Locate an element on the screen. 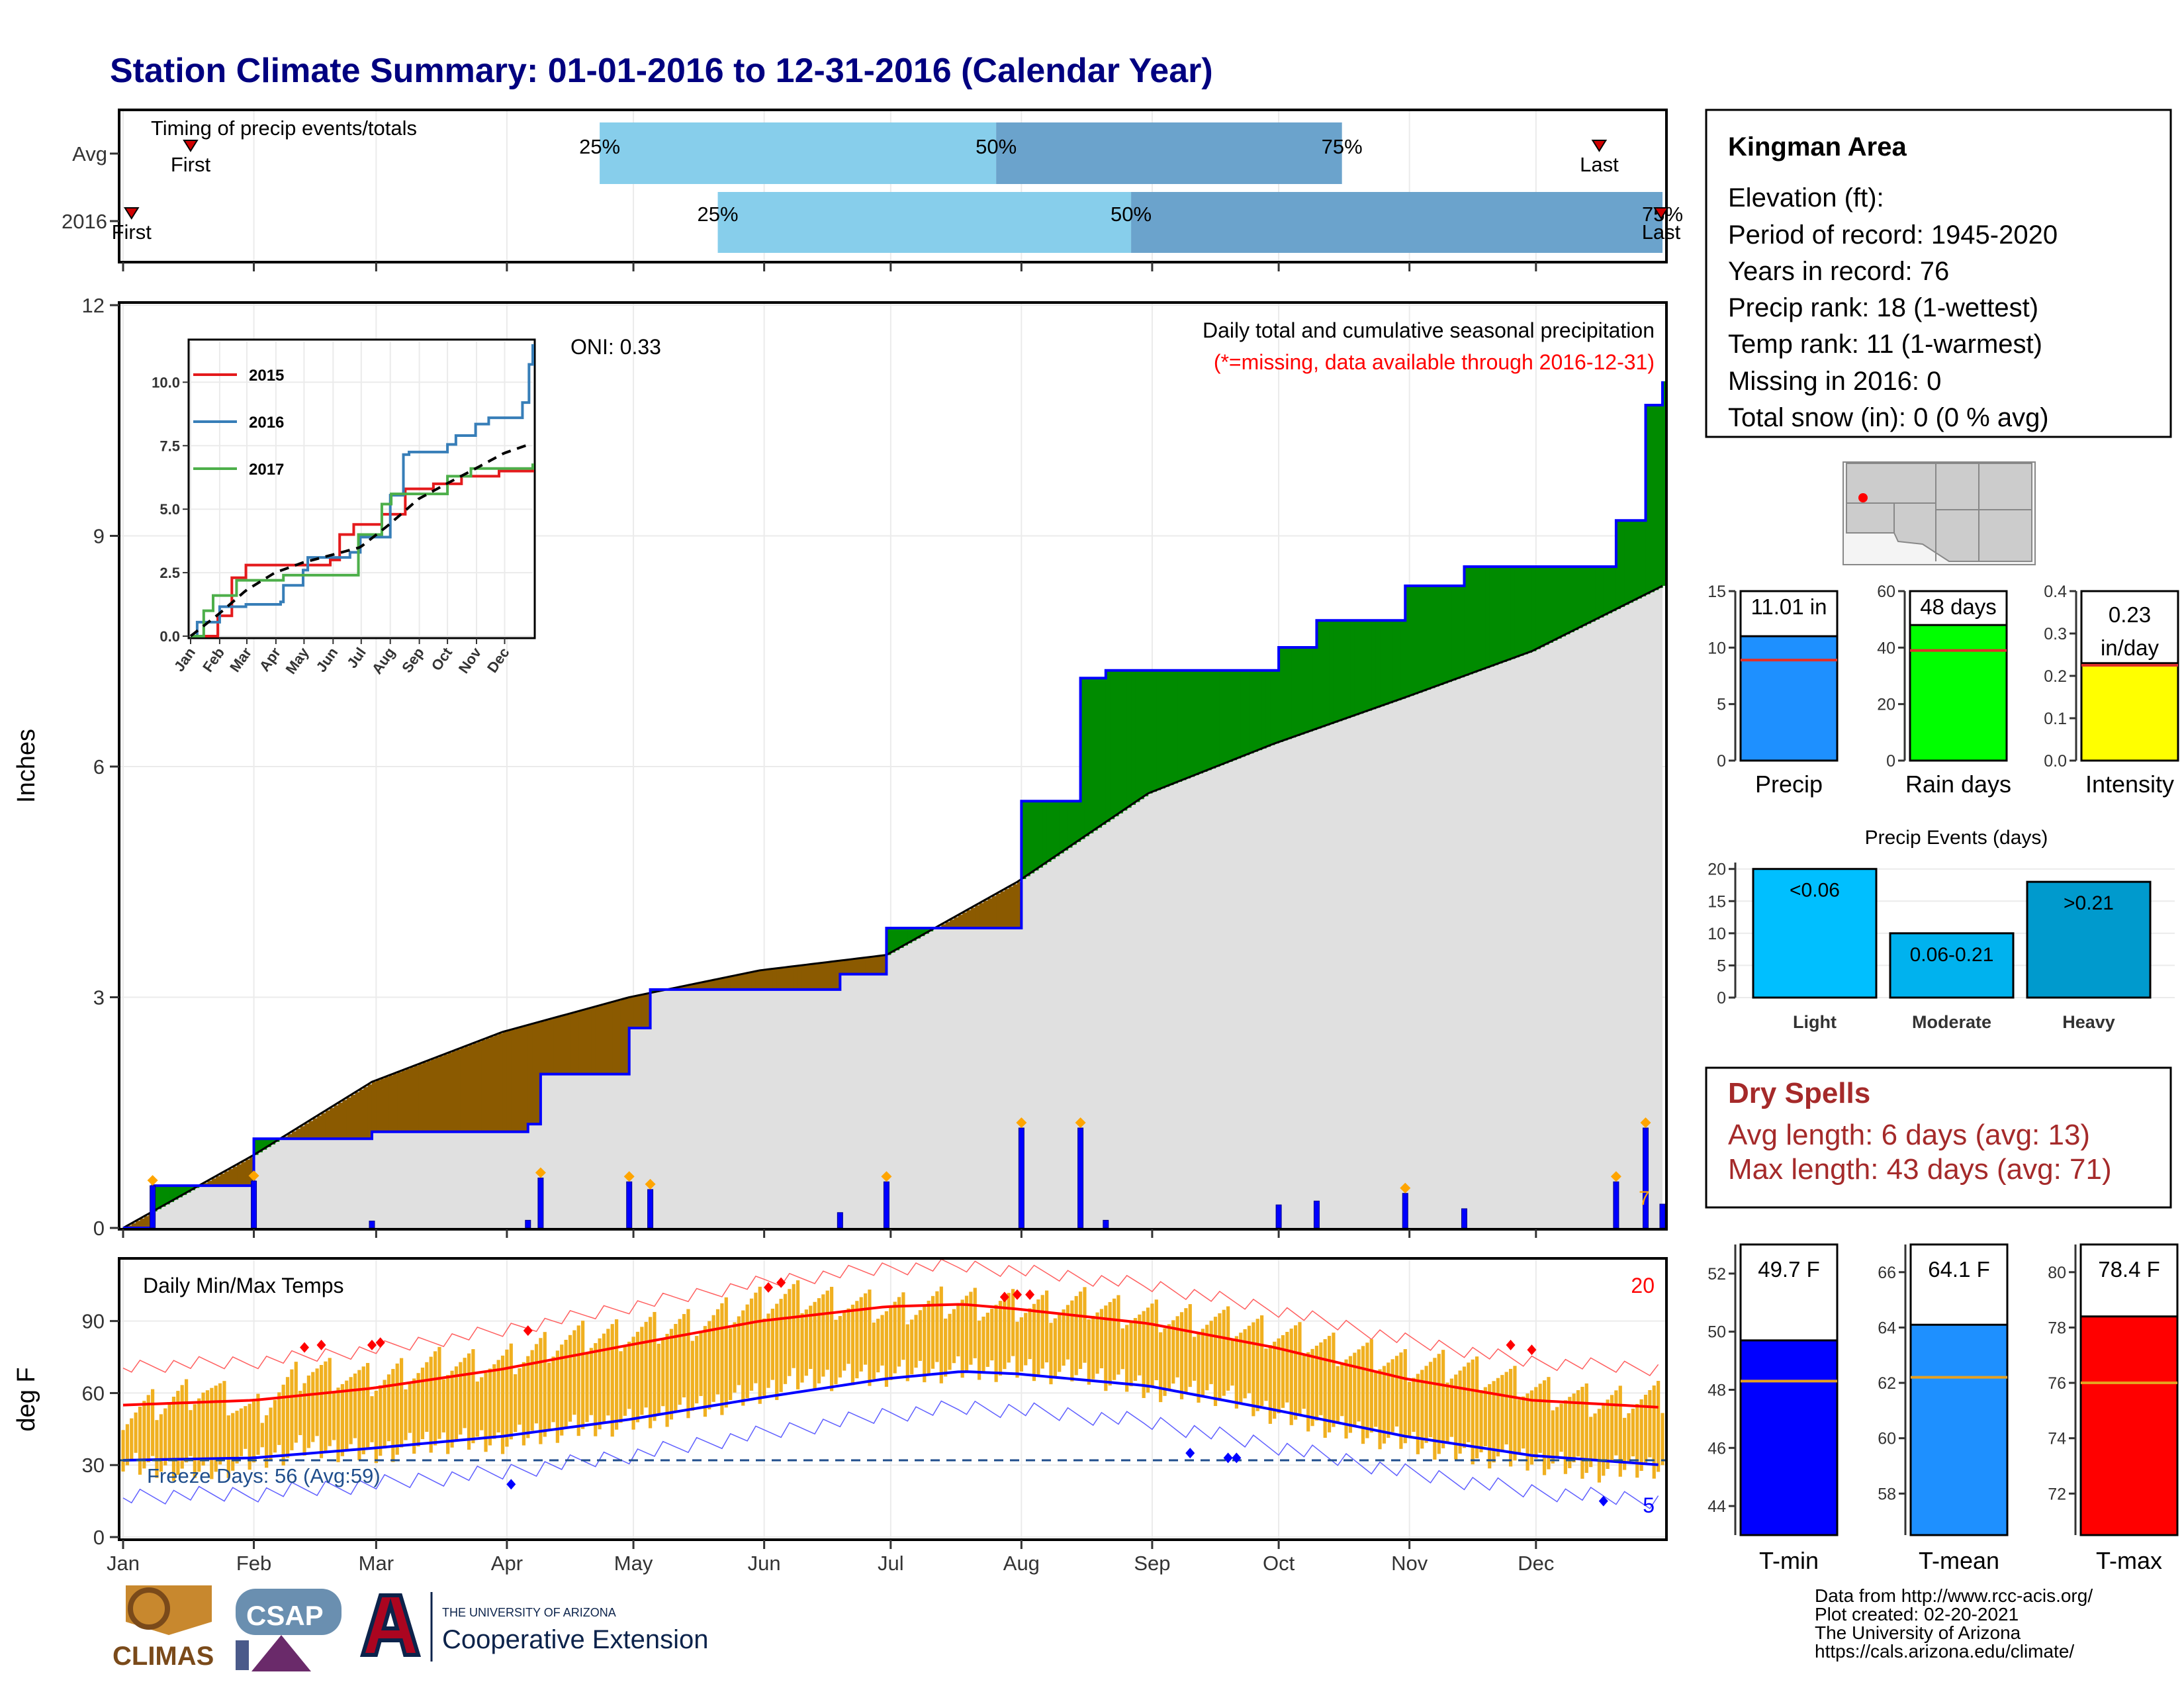 The width and height of the screenshot is (2184, 1688). events-bar-label-moderate: 0.06-0.21 is located at coordinates (1952, 955).